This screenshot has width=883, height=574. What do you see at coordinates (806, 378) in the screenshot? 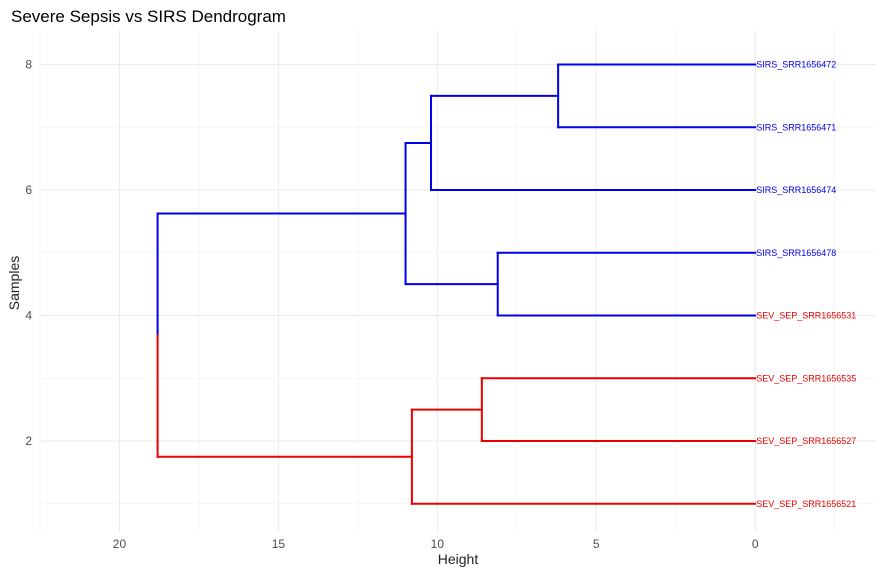
I see `leaf-label: SEV_SEP_SRR1656535` at bounding box center [806, 378].